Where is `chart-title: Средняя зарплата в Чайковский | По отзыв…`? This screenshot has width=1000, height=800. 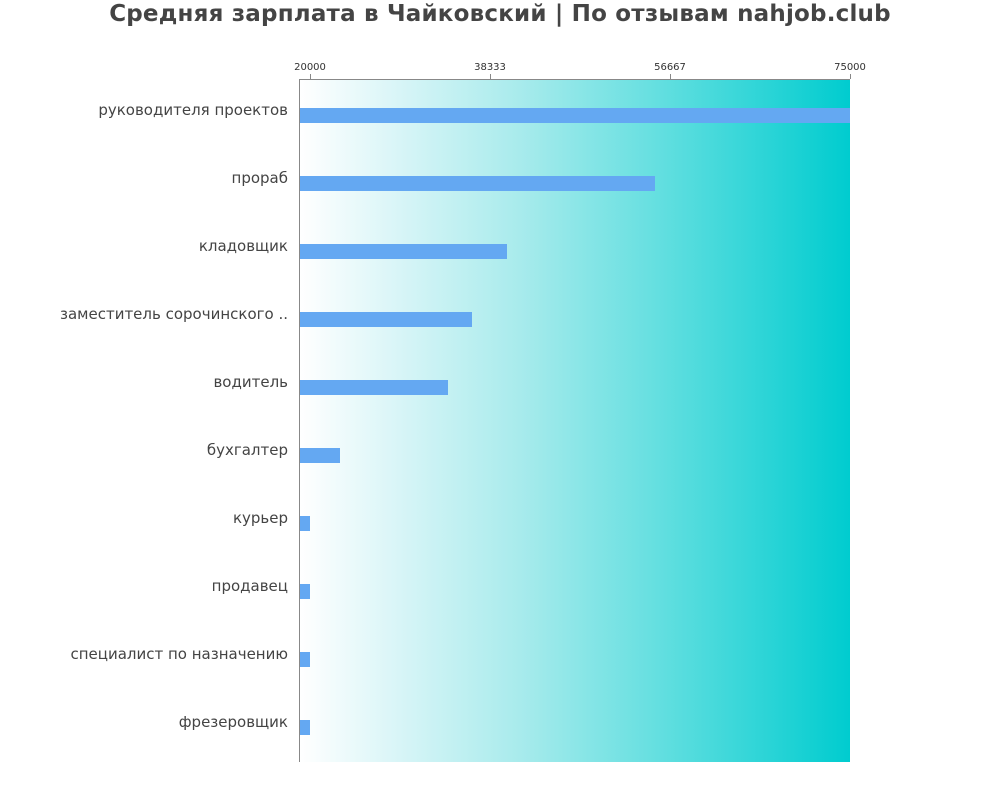
chart-title: Средняя зарплата в Чайковский | По отзыв… is located at coordinates (500, 14).